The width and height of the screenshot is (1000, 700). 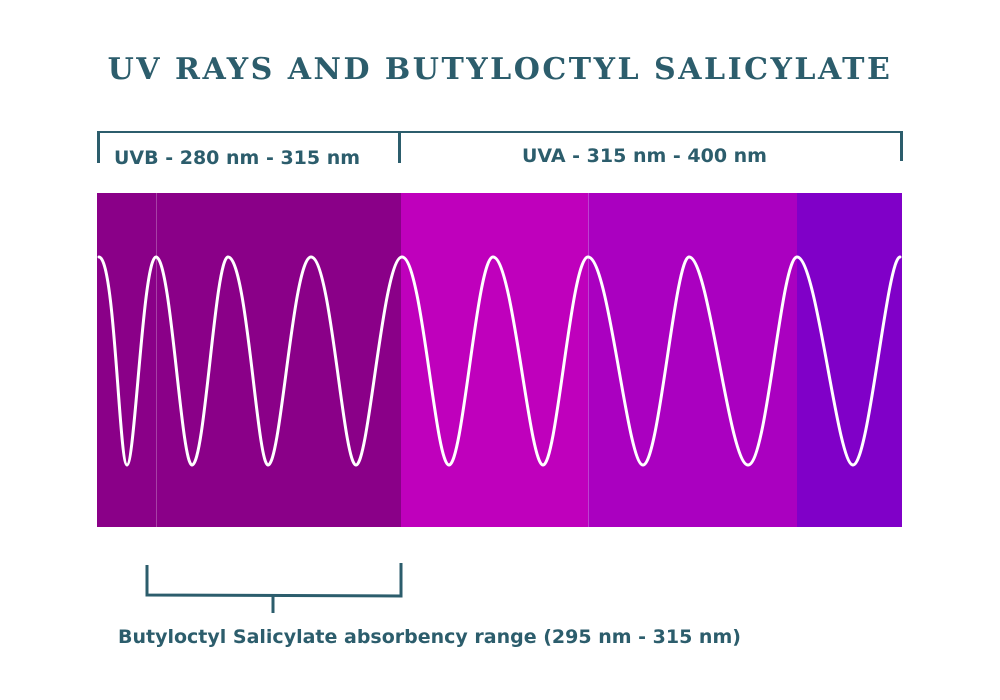 What do you see at coordinates (500, 69) in the screenshot?
I see `page-title: UV RAYS AND BUTYLOCTYL SALICYLATE` at bounding box center [500, 69].